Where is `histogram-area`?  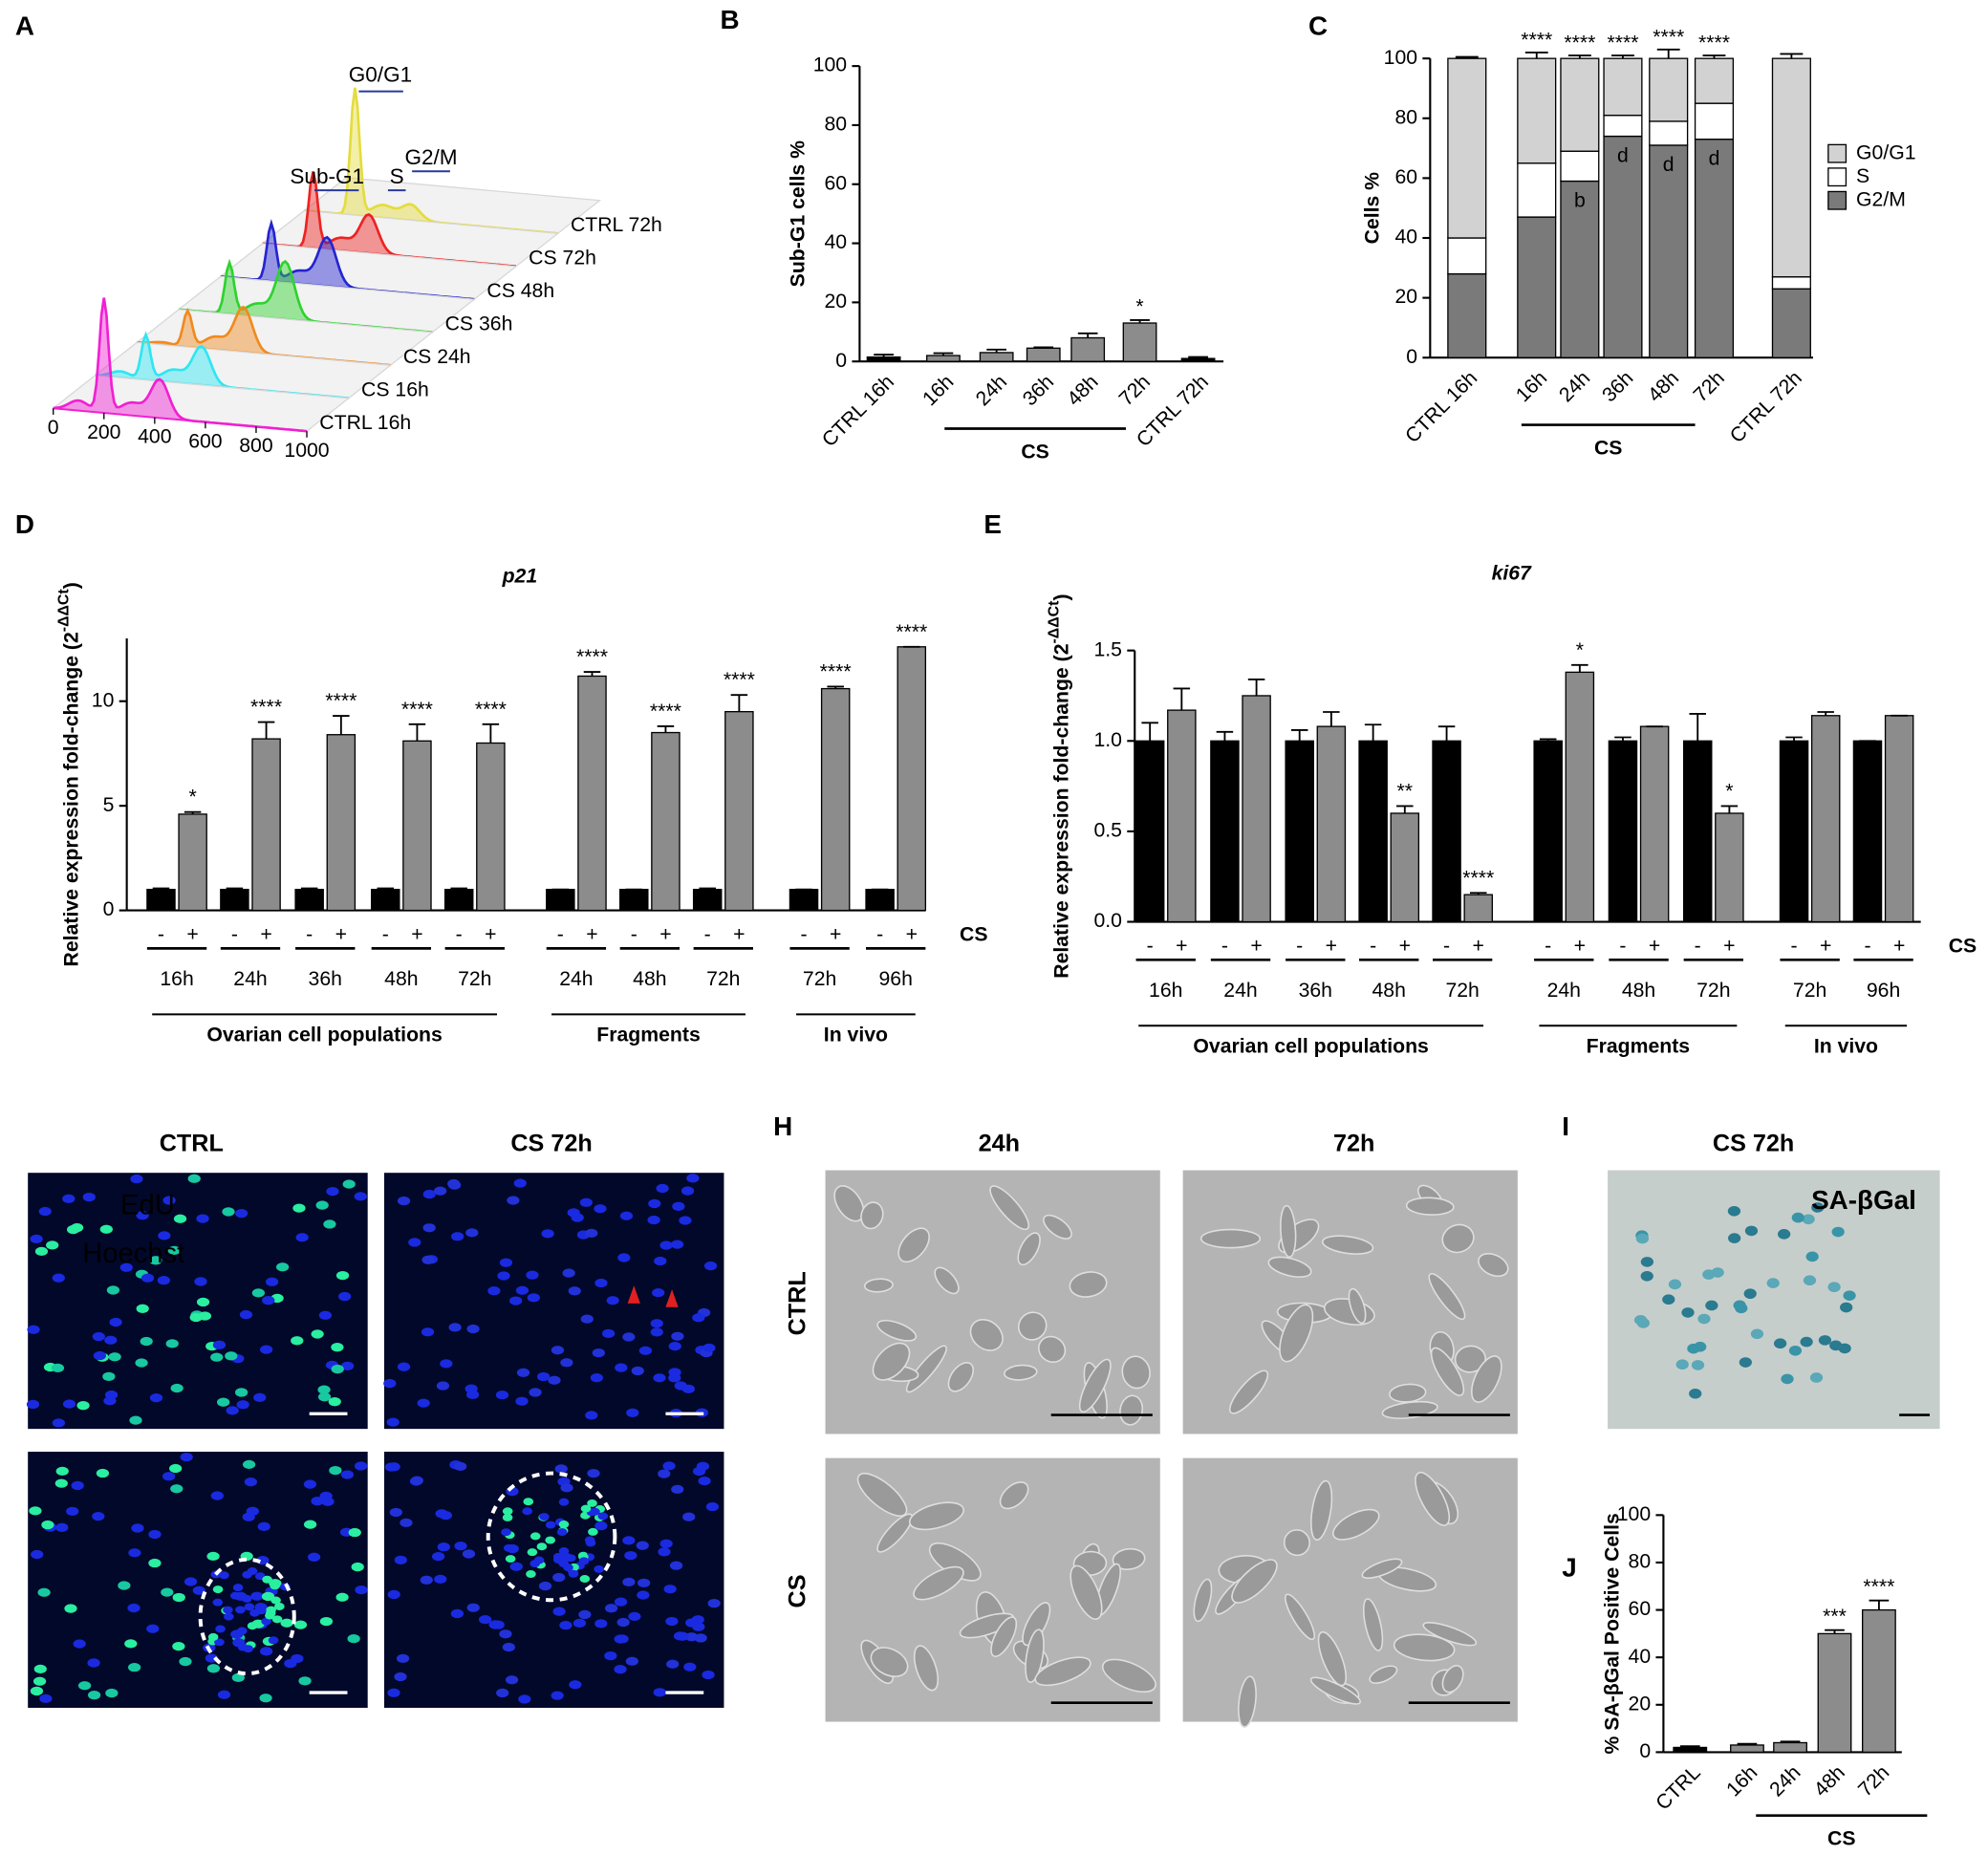
histogram-area is located at coordinates (347, 262).